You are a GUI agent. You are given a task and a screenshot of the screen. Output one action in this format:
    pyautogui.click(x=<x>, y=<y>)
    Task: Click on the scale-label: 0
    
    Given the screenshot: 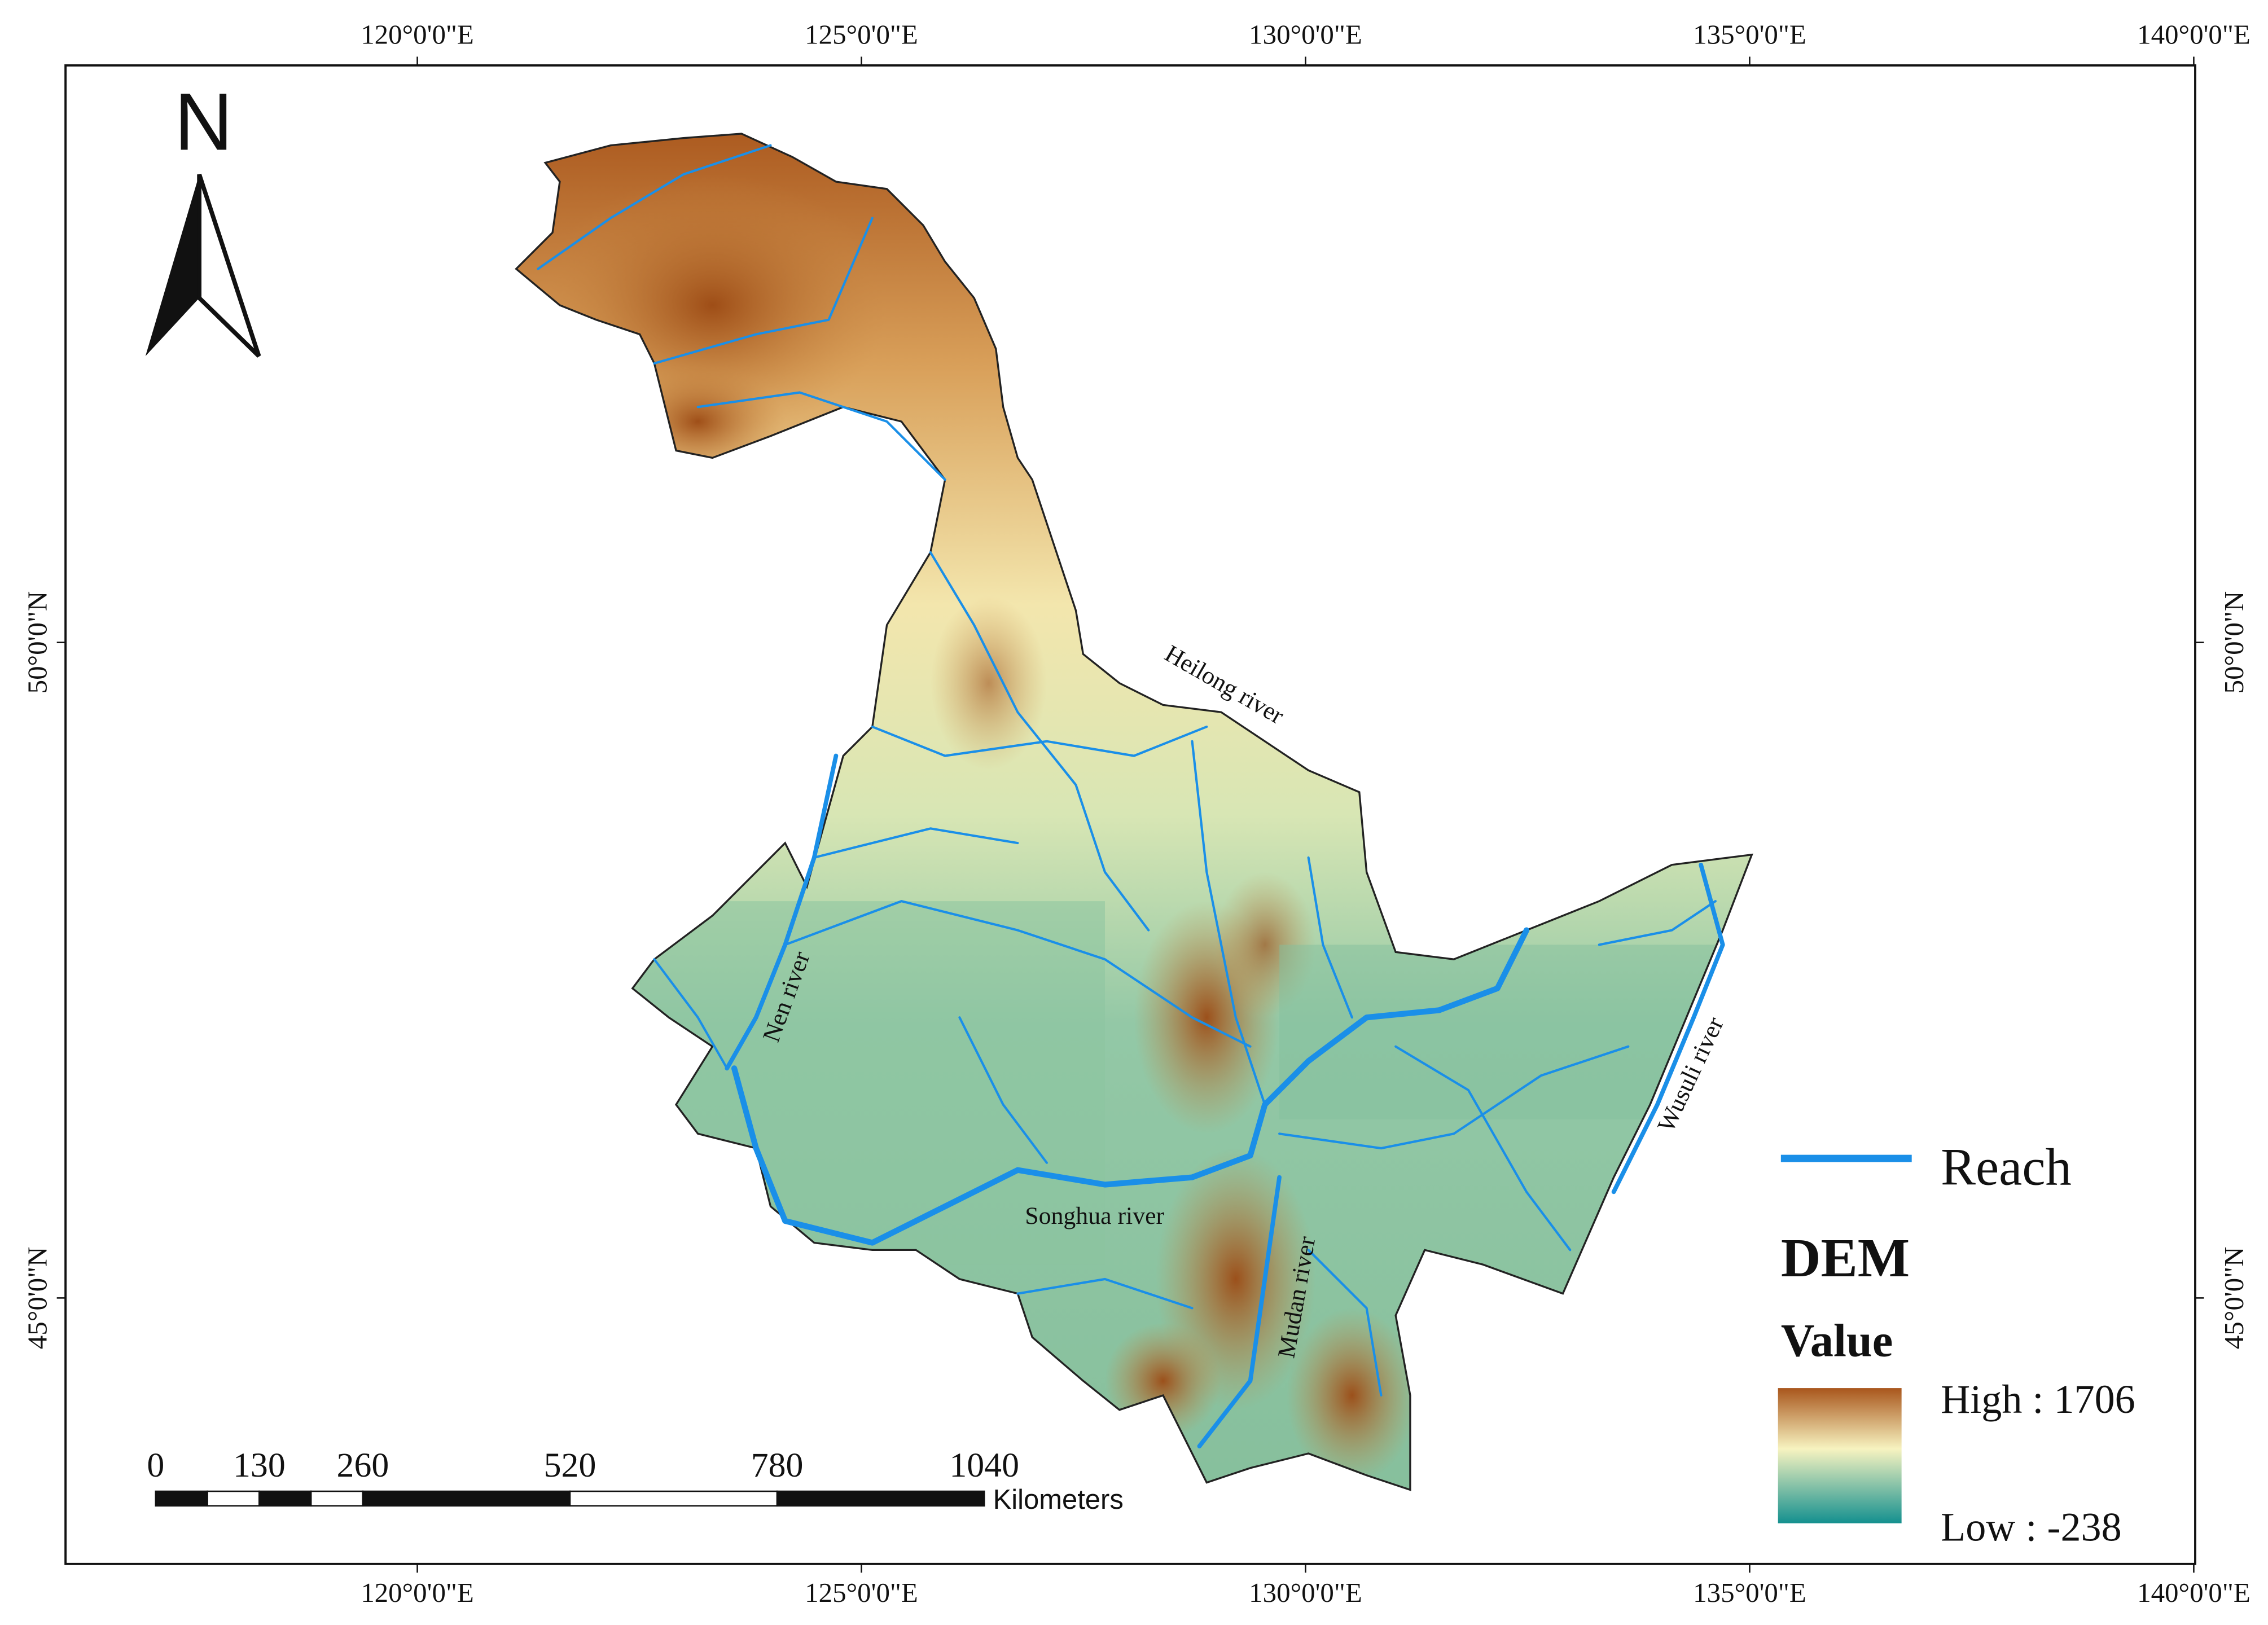 What is the action you would take?
    pyautogui.click(x=155, y=1466)
    